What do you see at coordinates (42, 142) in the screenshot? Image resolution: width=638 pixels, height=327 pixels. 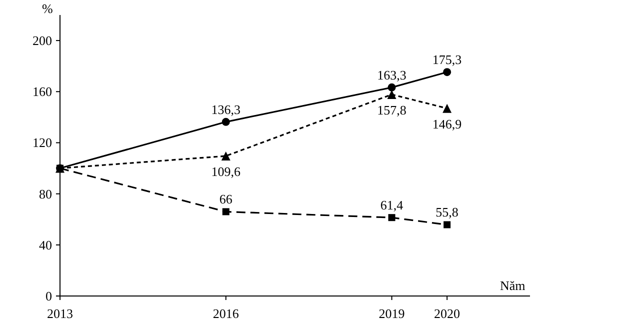 I see `y-tick-label: 120` at bounding box center [42, 142].